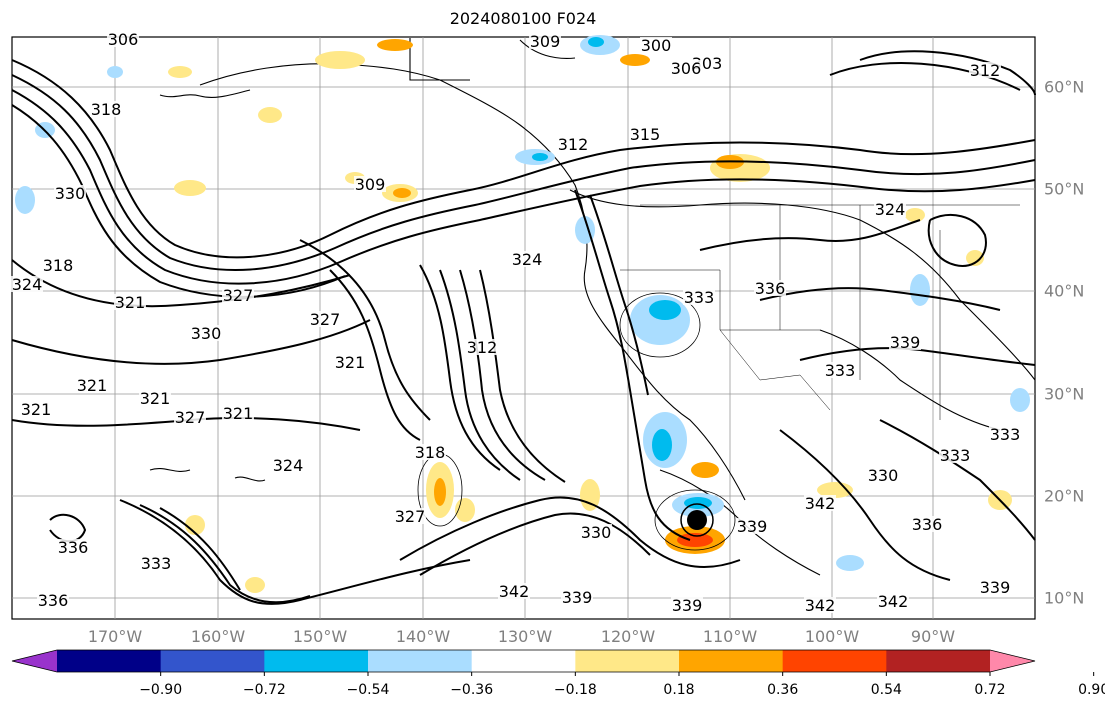 Image resolution: width=1105 pixels, height=712 pixels. I want to click on longitude-label: 130°W, so click(525, 636).